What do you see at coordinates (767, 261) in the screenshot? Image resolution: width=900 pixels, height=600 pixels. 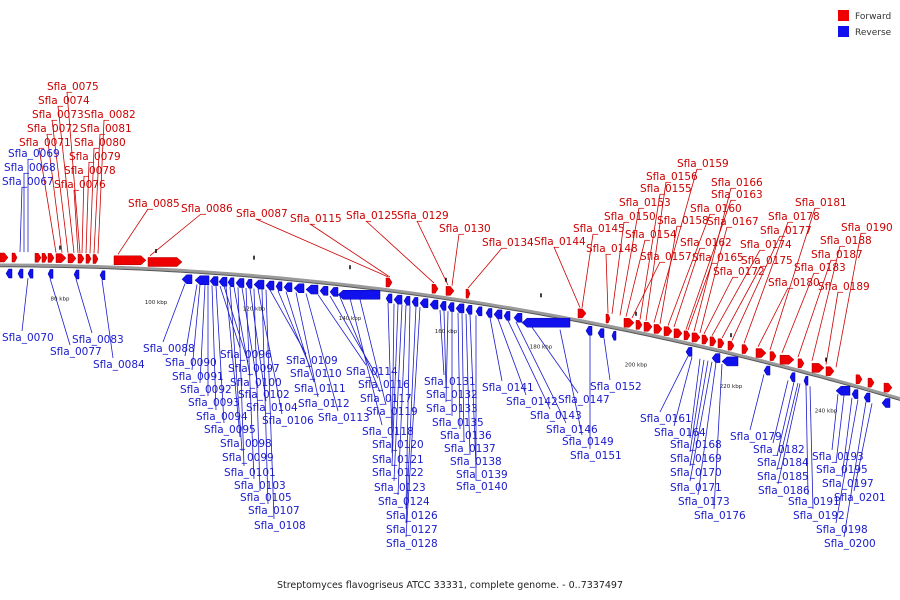 I see `forward-label-38: Sfla_0175` at bounding box center [767, 261].